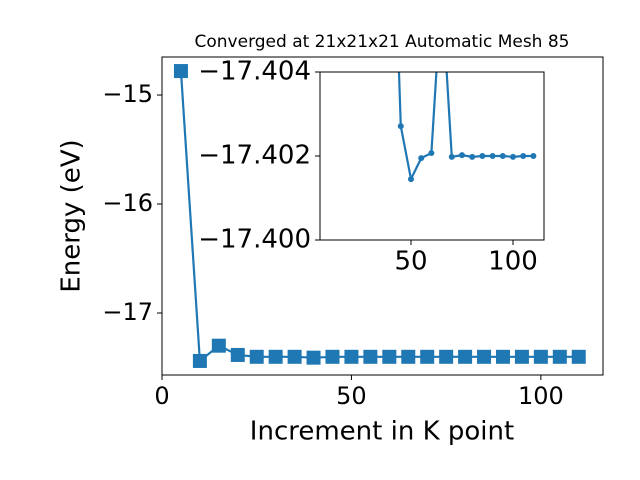  What do you see at coordinates (127, 312) in the screenshot?
I see `y-tick-label: −17` at bounding box center [127, 312].